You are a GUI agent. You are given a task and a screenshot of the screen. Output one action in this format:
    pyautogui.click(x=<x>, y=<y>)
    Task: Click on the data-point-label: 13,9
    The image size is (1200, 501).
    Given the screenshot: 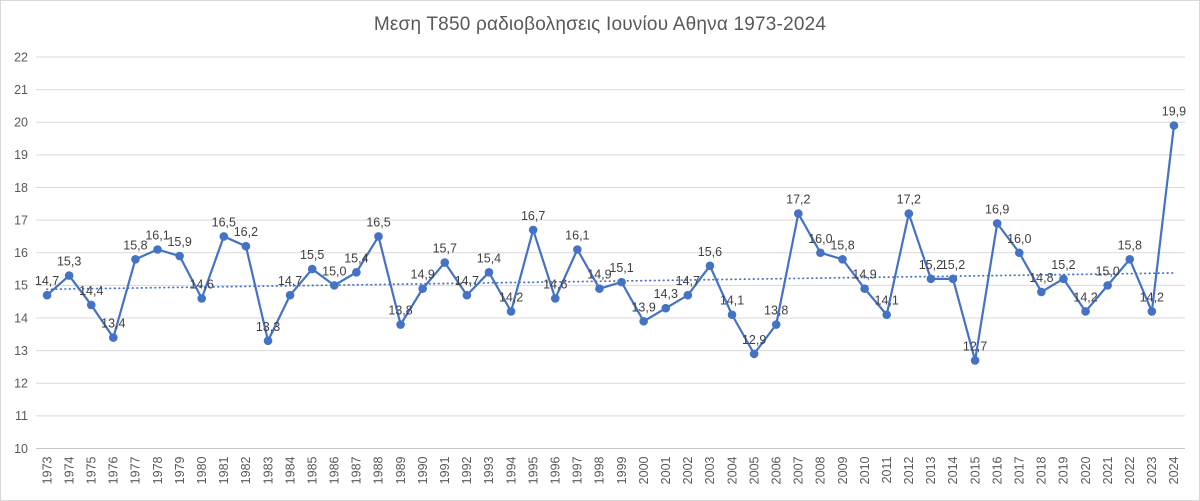 What is the action you would take?
    pyautogui.click(x=643, y=307)
    